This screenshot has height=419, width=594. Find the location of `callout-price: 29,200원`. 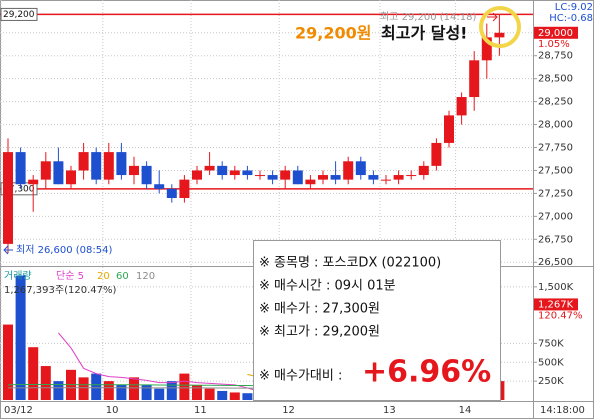

callout-price: 29,200원 is located at coordinates (333, 33).